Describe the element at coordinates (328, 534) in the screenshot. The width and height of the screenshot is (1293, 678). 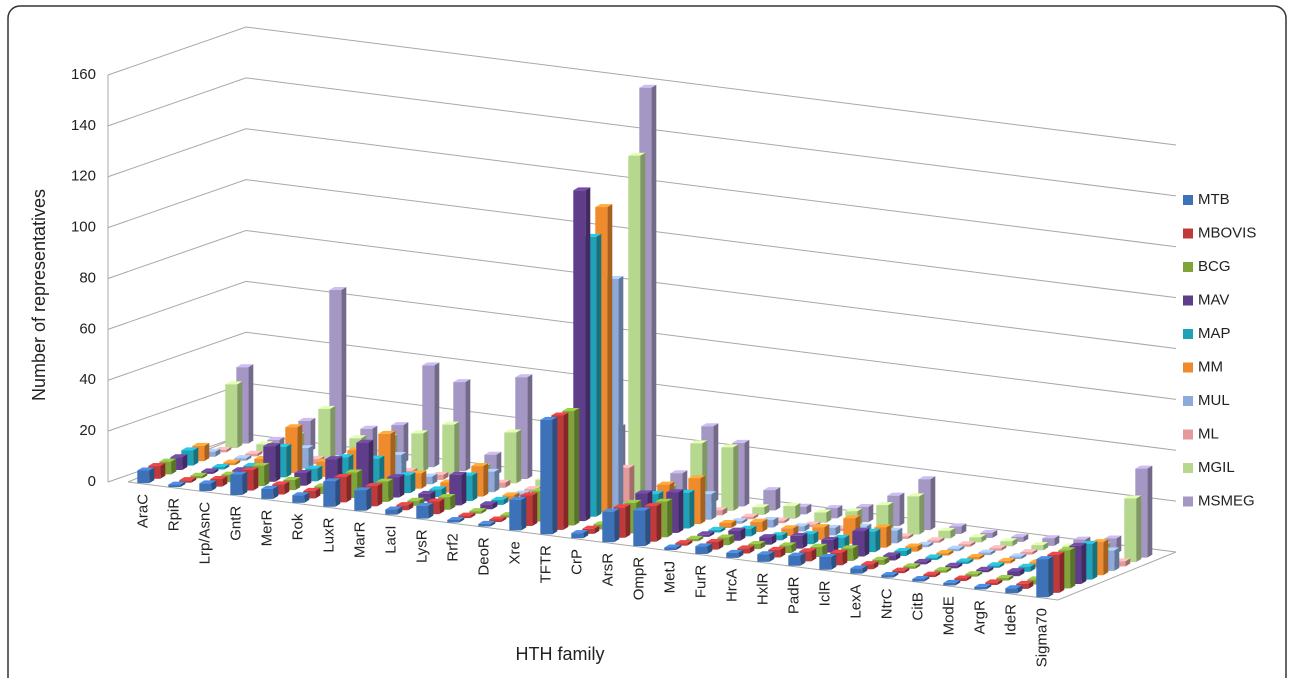
I see `x-tick-label: LuxR` at that location.